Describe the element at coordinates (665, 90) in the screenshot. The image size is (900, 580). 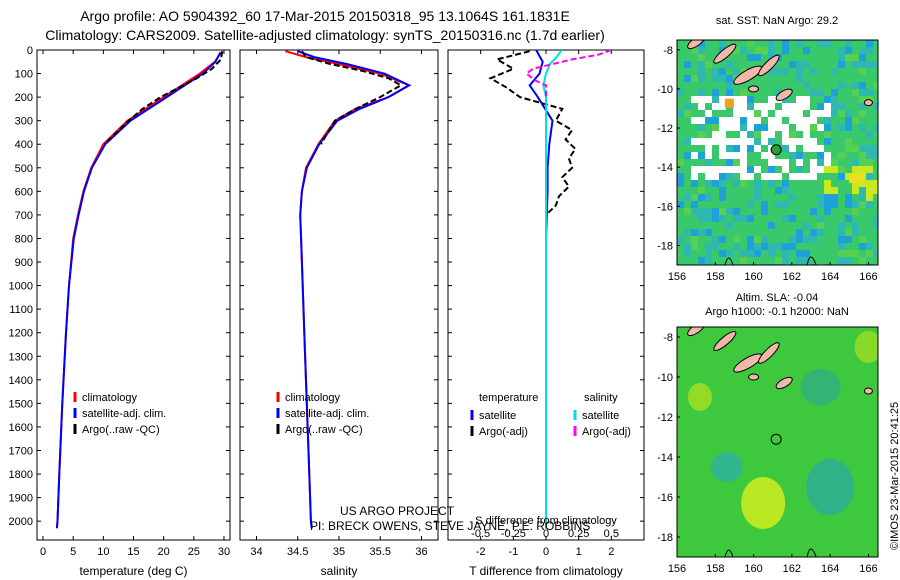
I see `y-tick-label: -10` at that location.